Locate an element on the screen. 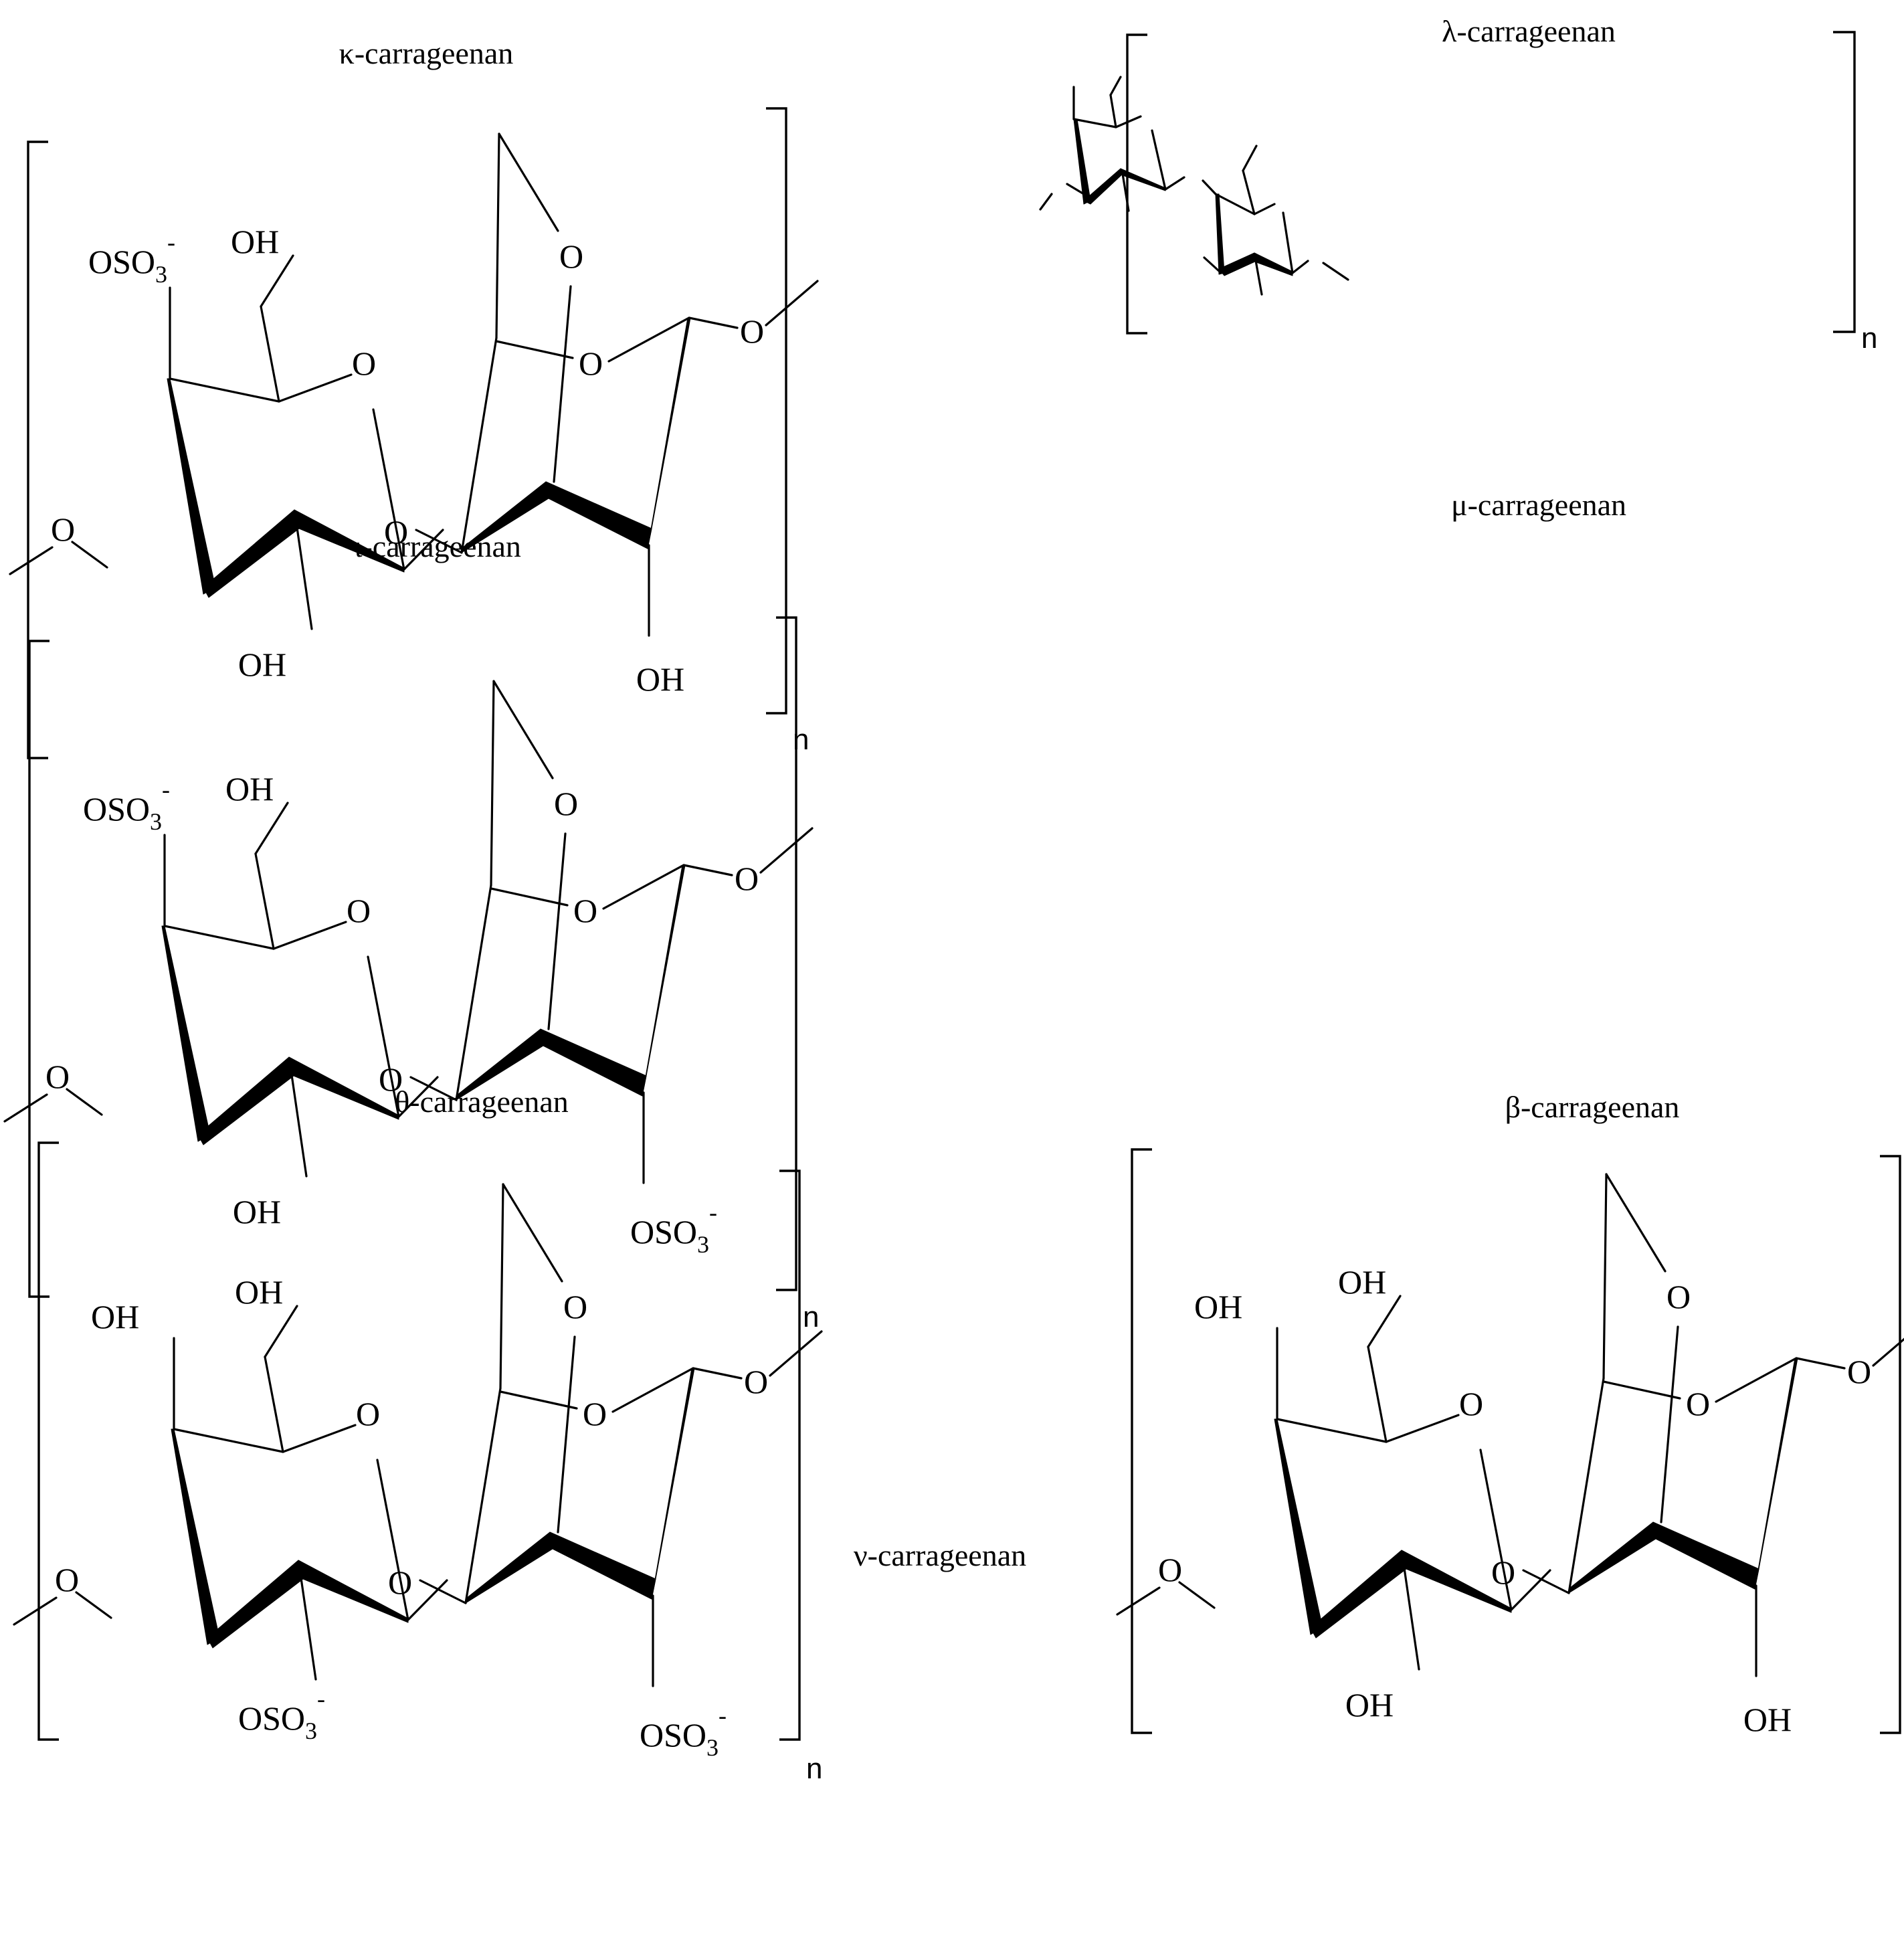 This screenshot has height=1955, width=1904. title-theta: θ-carrageenan is located at coordinates (482, 1102).